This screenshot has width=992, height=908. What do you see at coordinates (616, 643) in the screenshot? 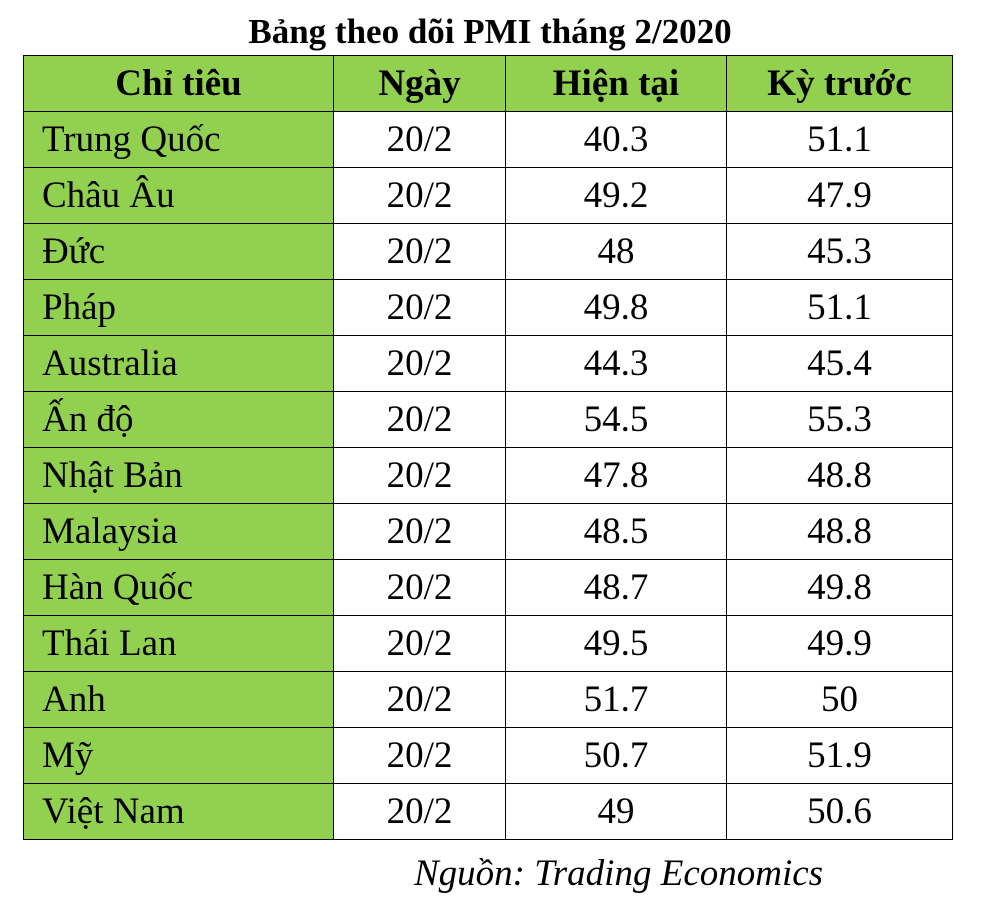
I see `current-value: 49.5` at bounding box center [616, 643].